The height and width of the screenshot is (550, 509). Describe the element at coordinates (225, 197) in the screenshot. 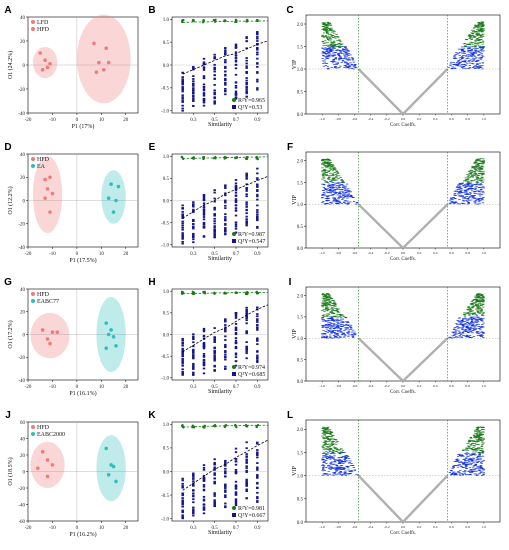

I see `q2-regression-line` at that location.